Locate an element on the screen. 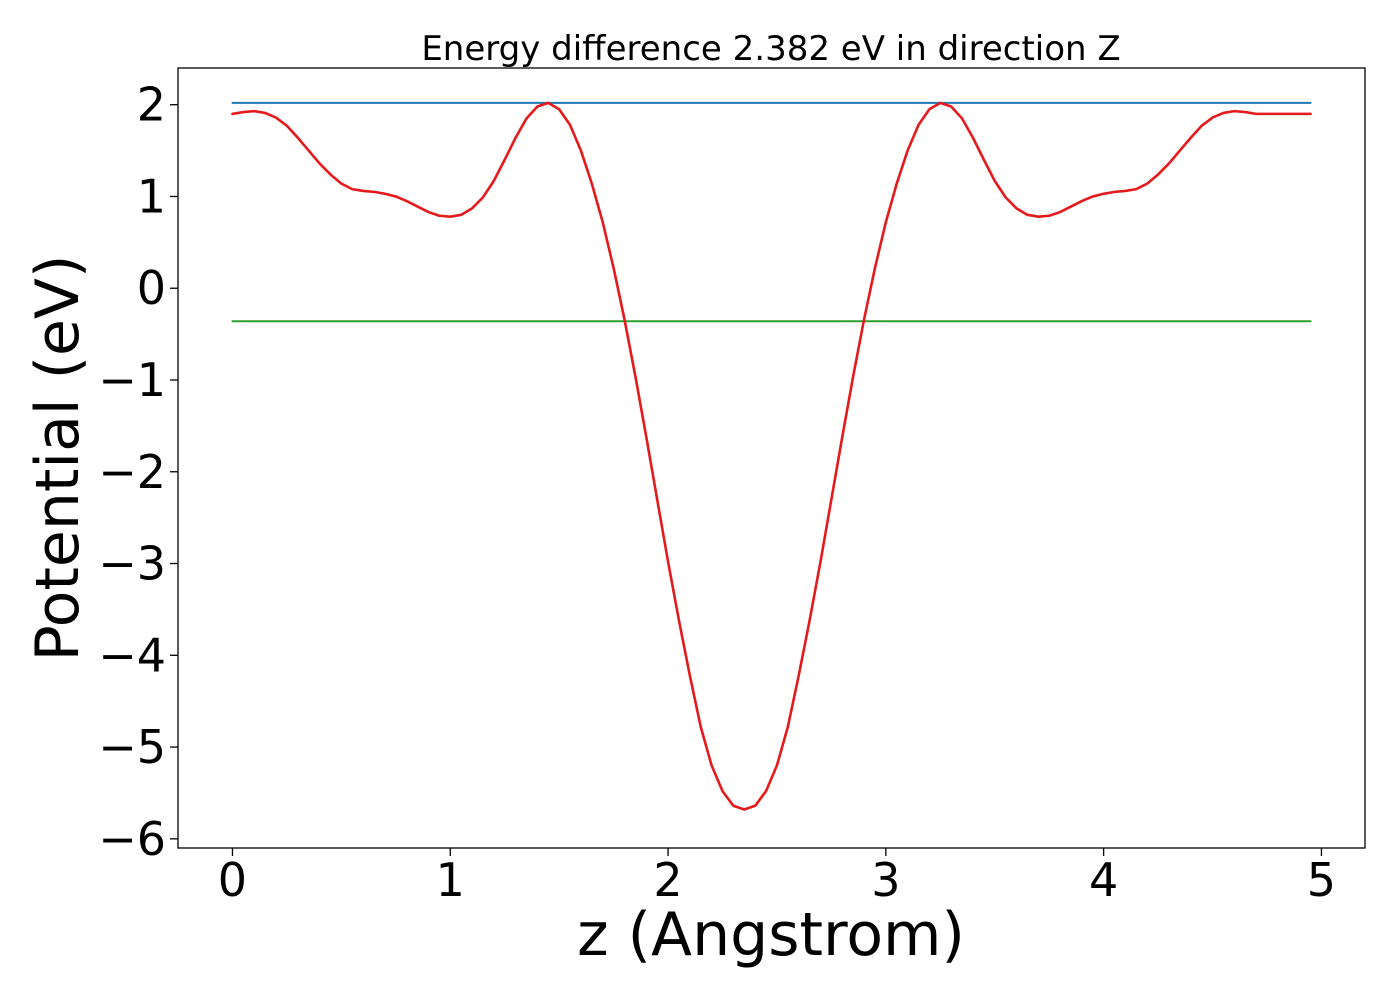  y-tick-label: 1 is located at coordinates (151, 196).